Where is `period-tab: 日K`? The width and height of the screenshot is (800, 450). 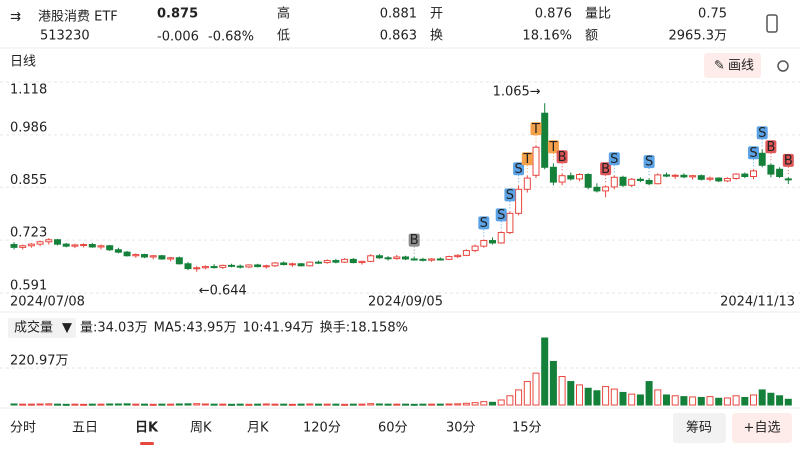
period-tab: 日K is located at coordinates (147, 428).